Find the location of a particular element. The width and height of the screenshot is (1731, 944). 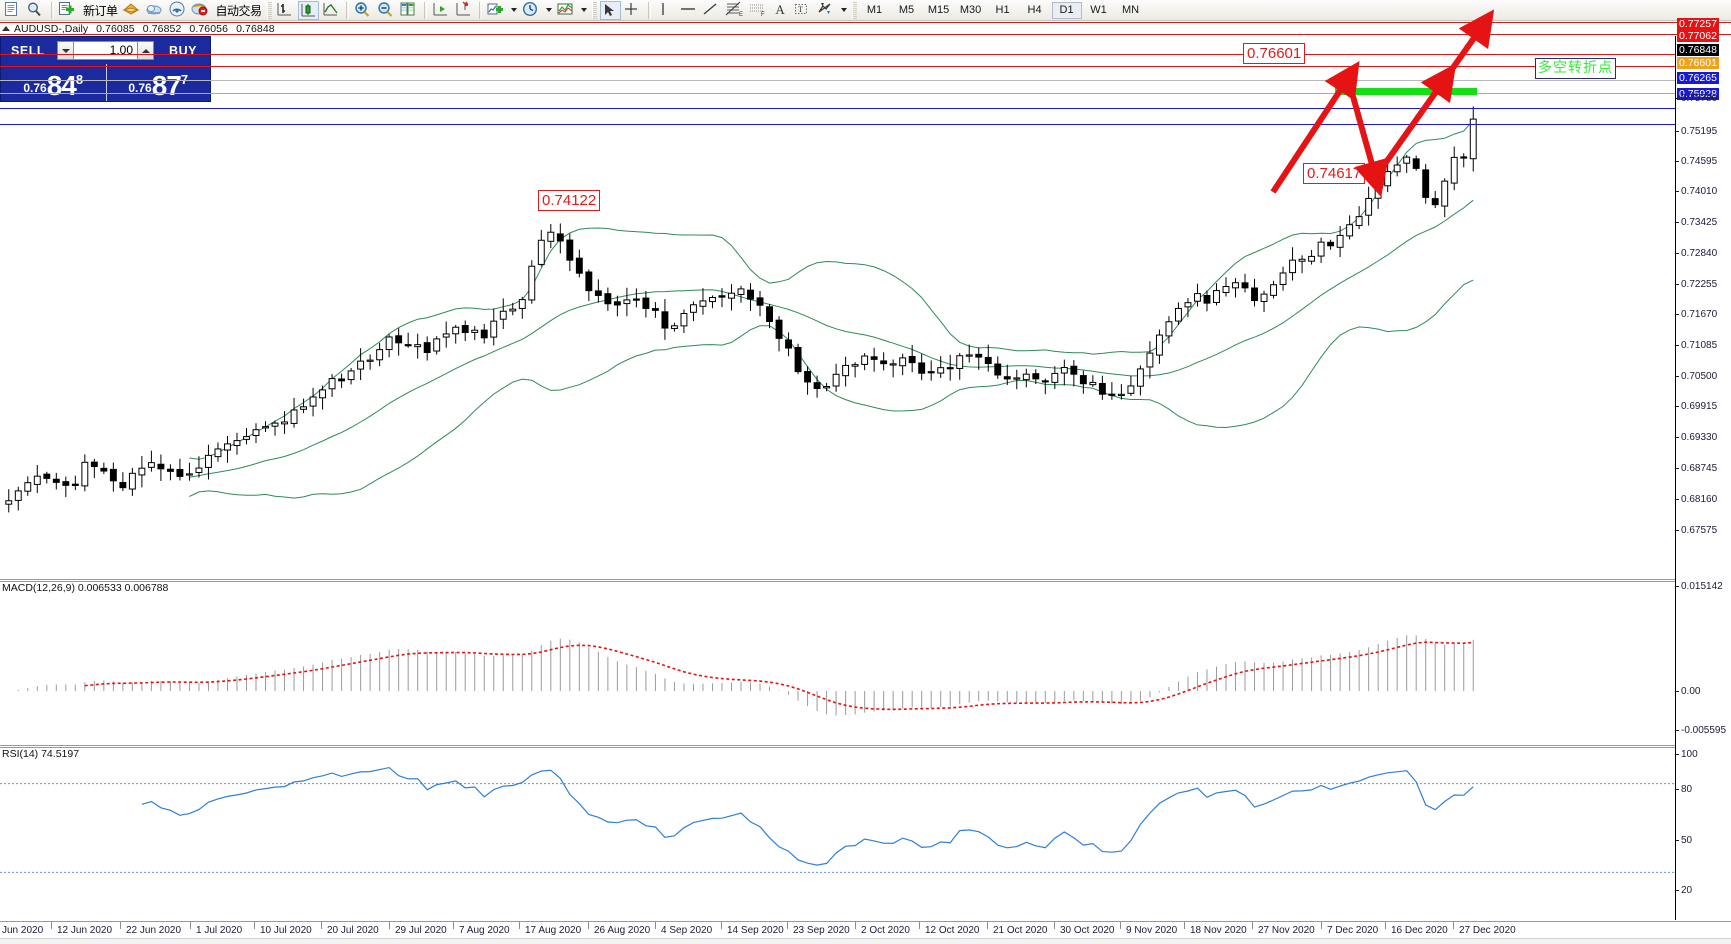

autotrading-icon is located at coordinates (201, 10).